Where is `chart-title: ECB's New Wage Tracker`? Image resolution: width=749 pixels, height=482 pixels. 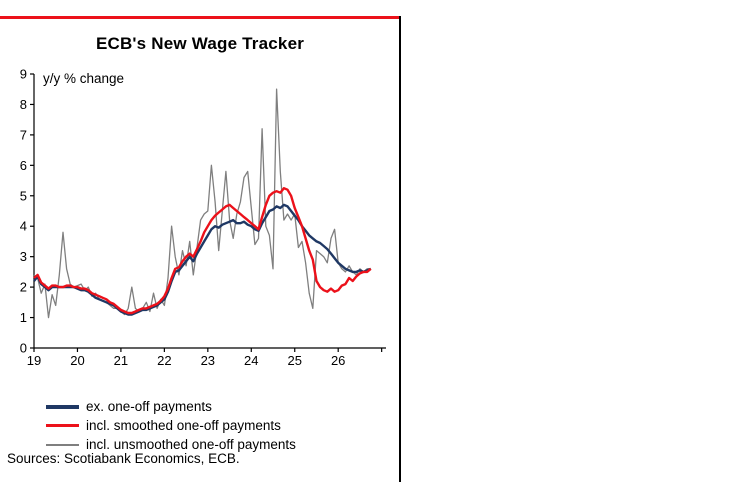 chart-title: ECB's New Wage Tracker is located at coordinates (200, 43).